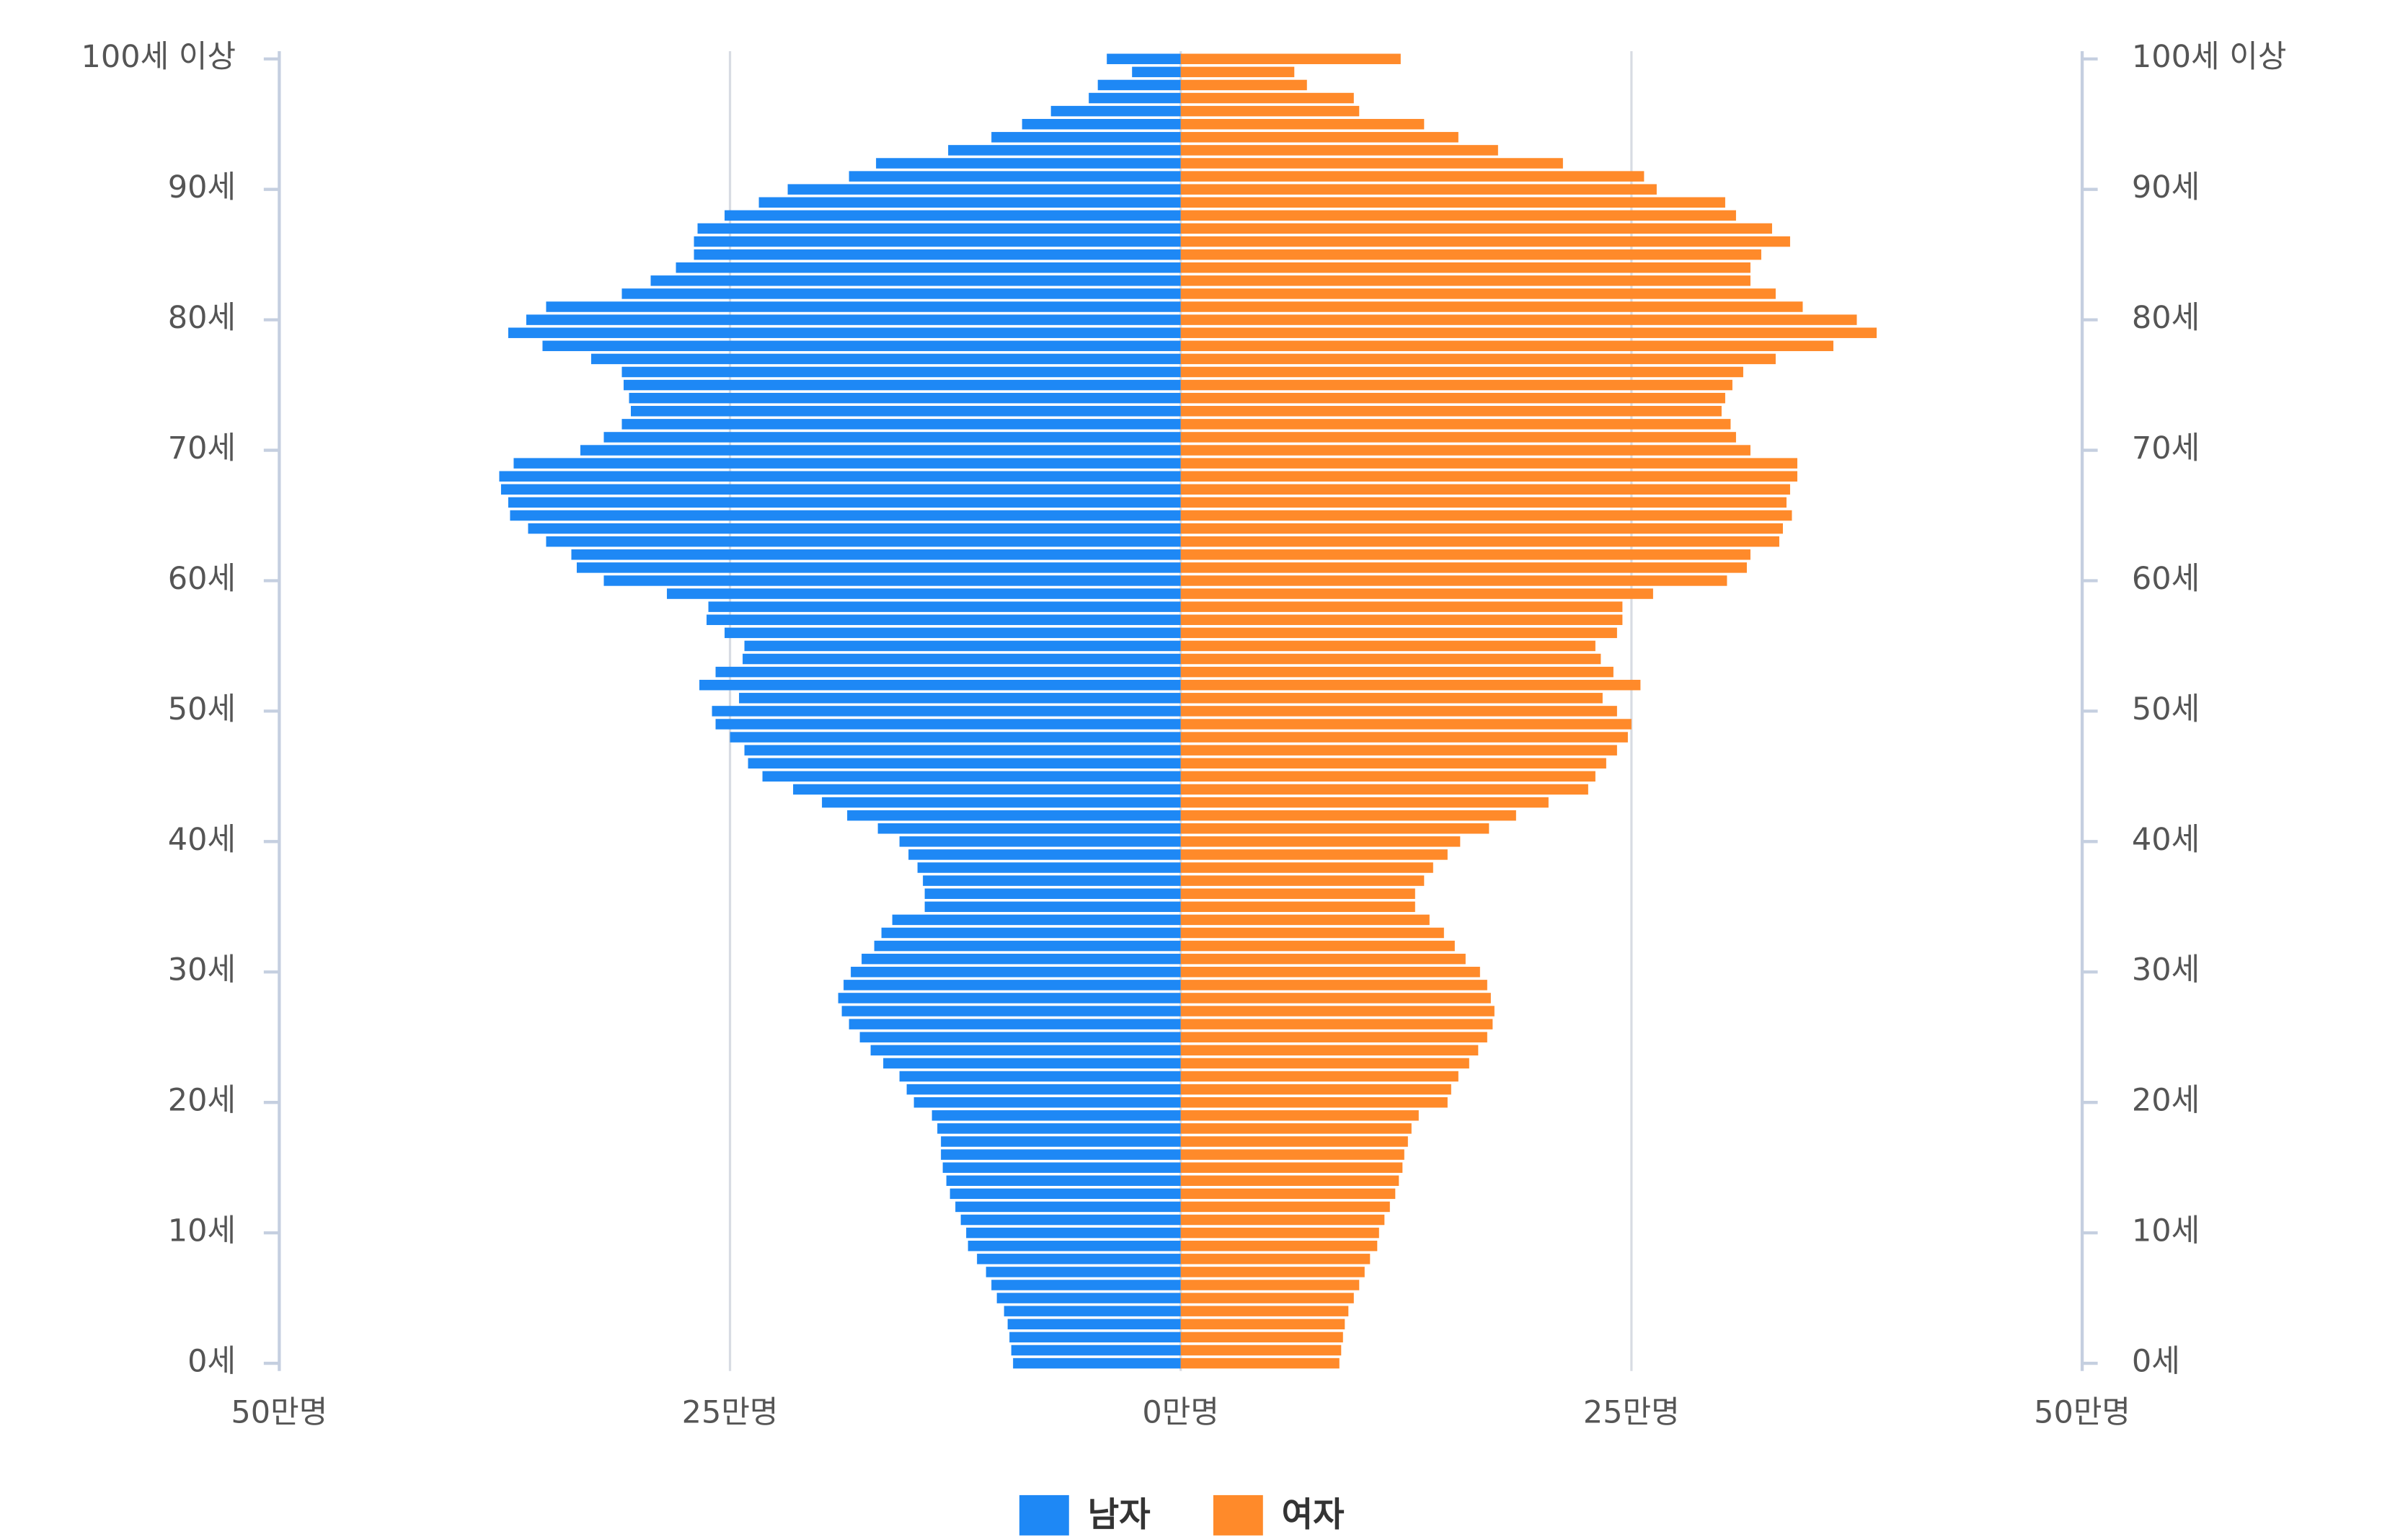 Image resolution: width=2408 pixels, height=1537 pixels. I want to click on y-tick-label: 0세, so click(2156, 1362).